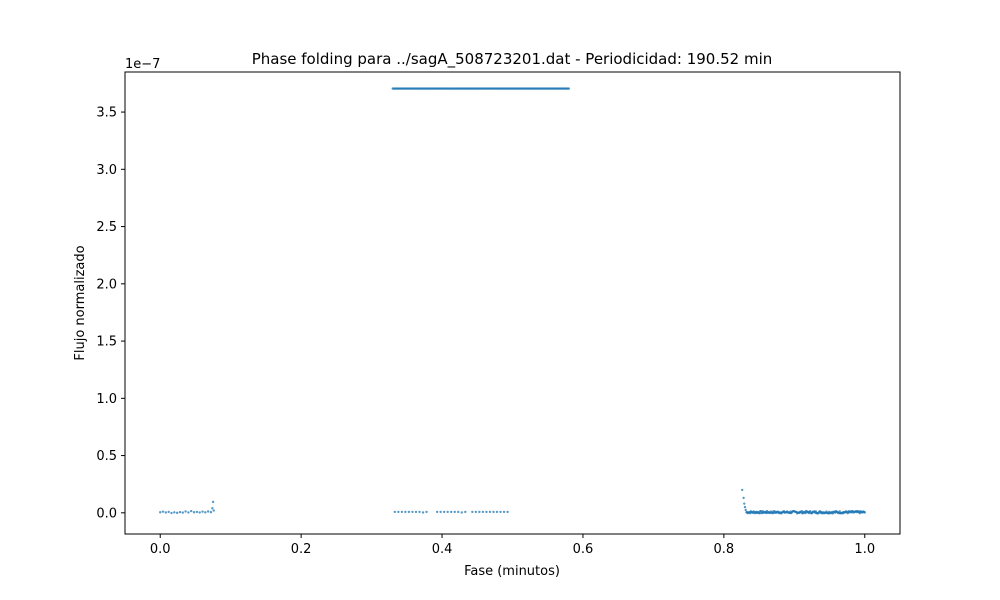  I want to click on y-tick-label: 3.5, so click(106, 113).